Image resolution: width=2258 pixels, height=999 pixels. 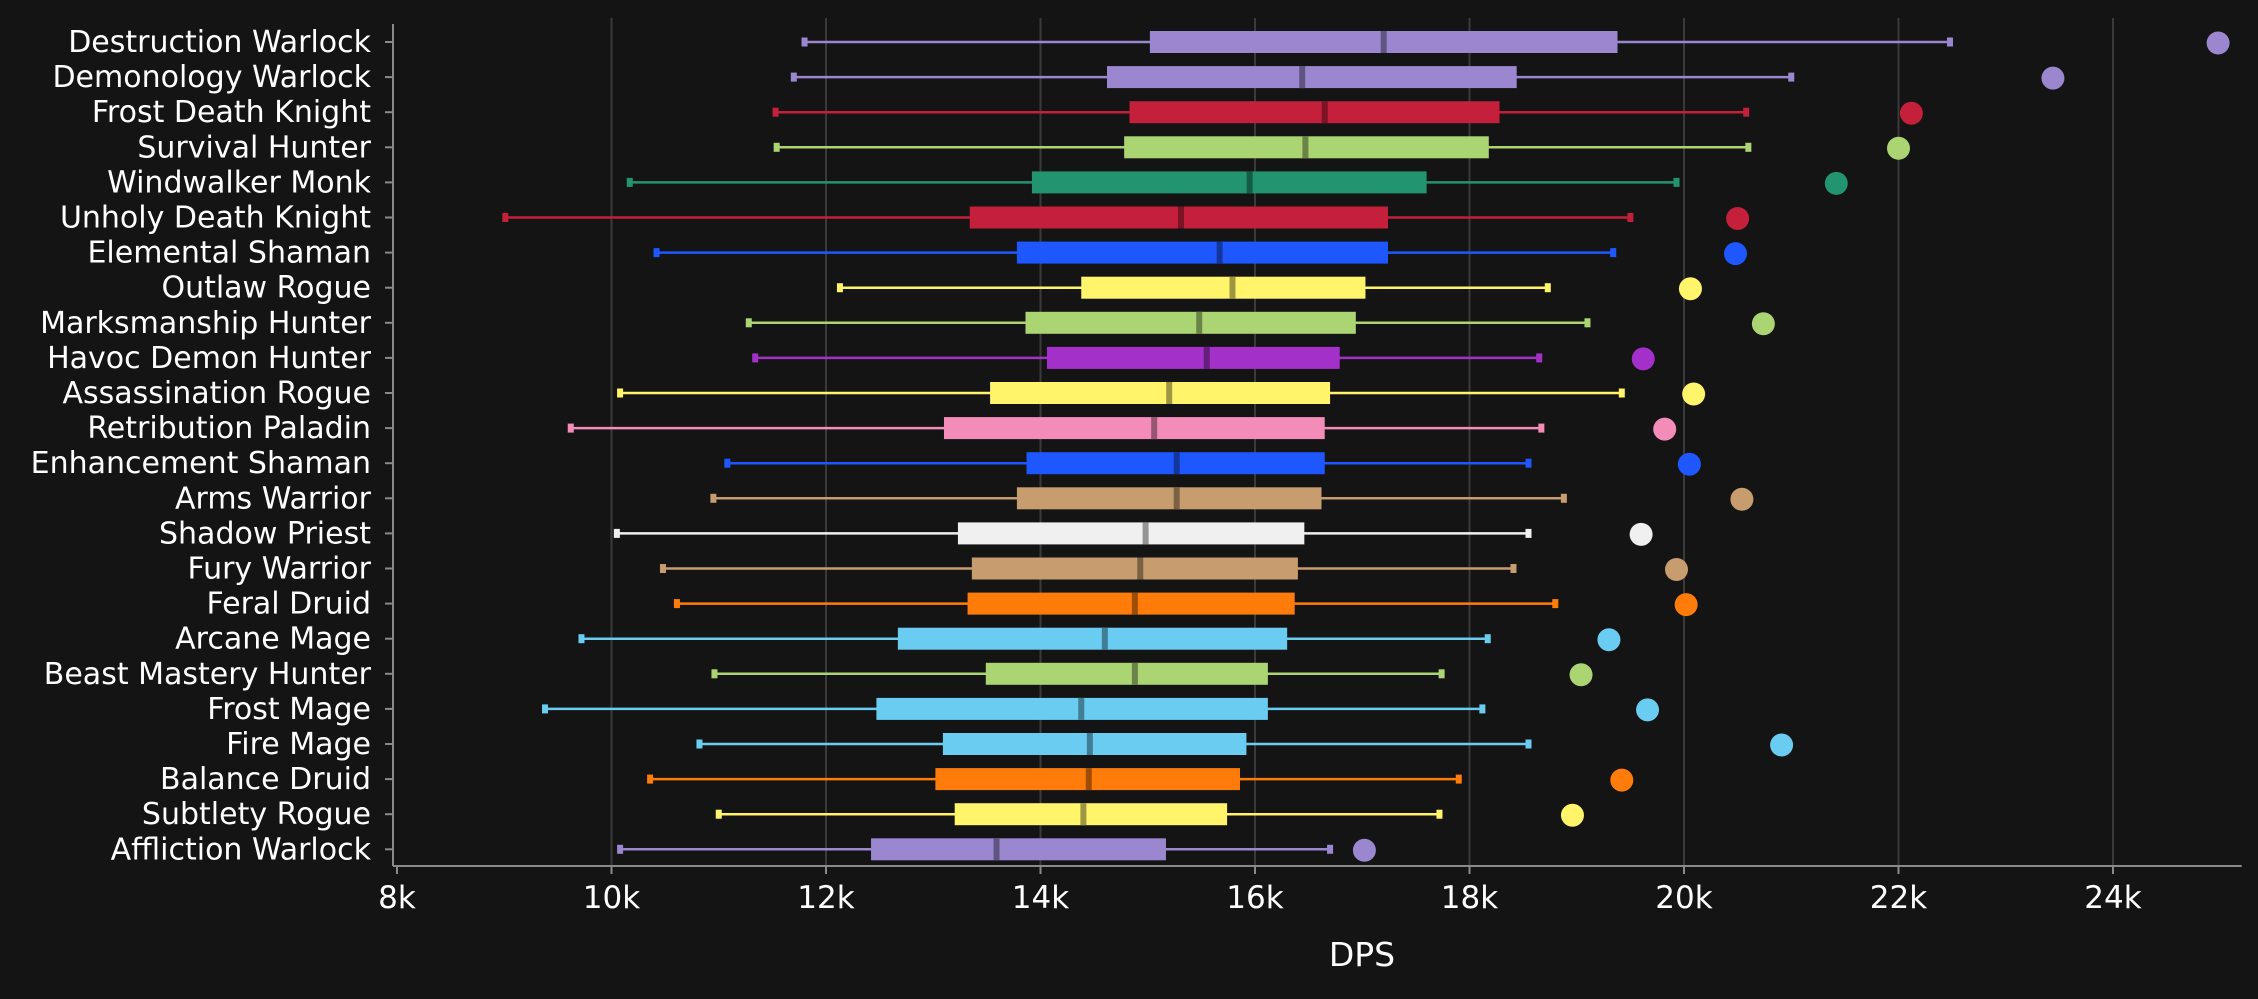 What do you see at coordinates (239, 182) in the screenshot?
I see `category-label: Windwalker Monk` at bounding box center [239, 182].